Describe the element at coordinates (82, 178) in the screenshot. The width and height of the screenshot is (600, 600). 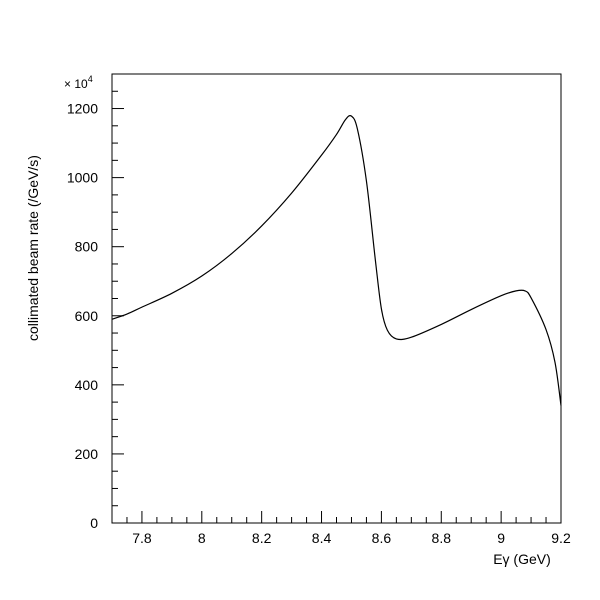
I see `y-tick-label: 1000` at that location.